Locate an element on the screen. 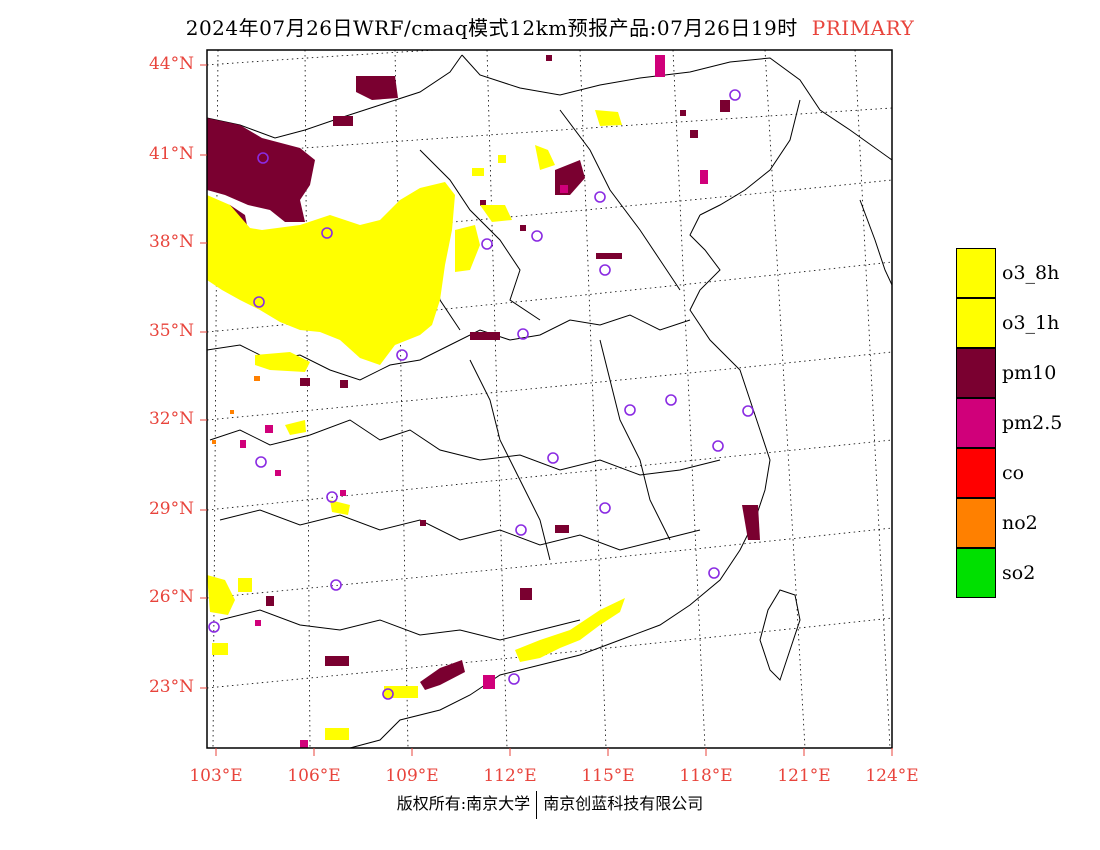 This screenshot has width=1100, height=850. lon-label-106: 106°E is located at coordinates (314, 776).